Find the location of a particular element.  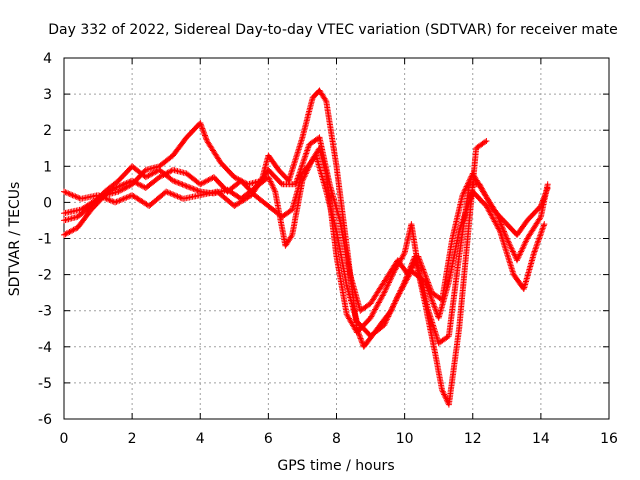

y-tick-label: -6 is located at coordinates (45, 420).